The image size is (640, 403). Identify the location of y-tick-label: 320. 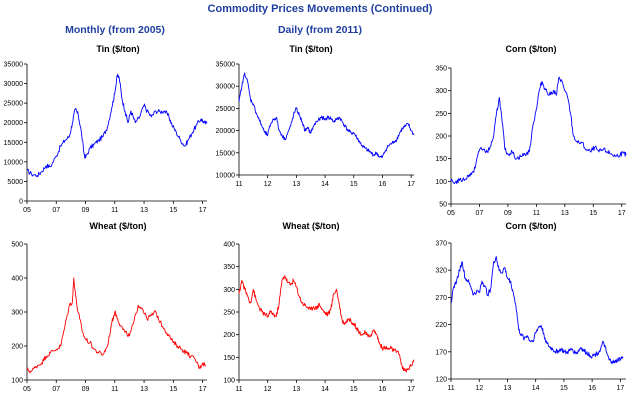
(441, 271).